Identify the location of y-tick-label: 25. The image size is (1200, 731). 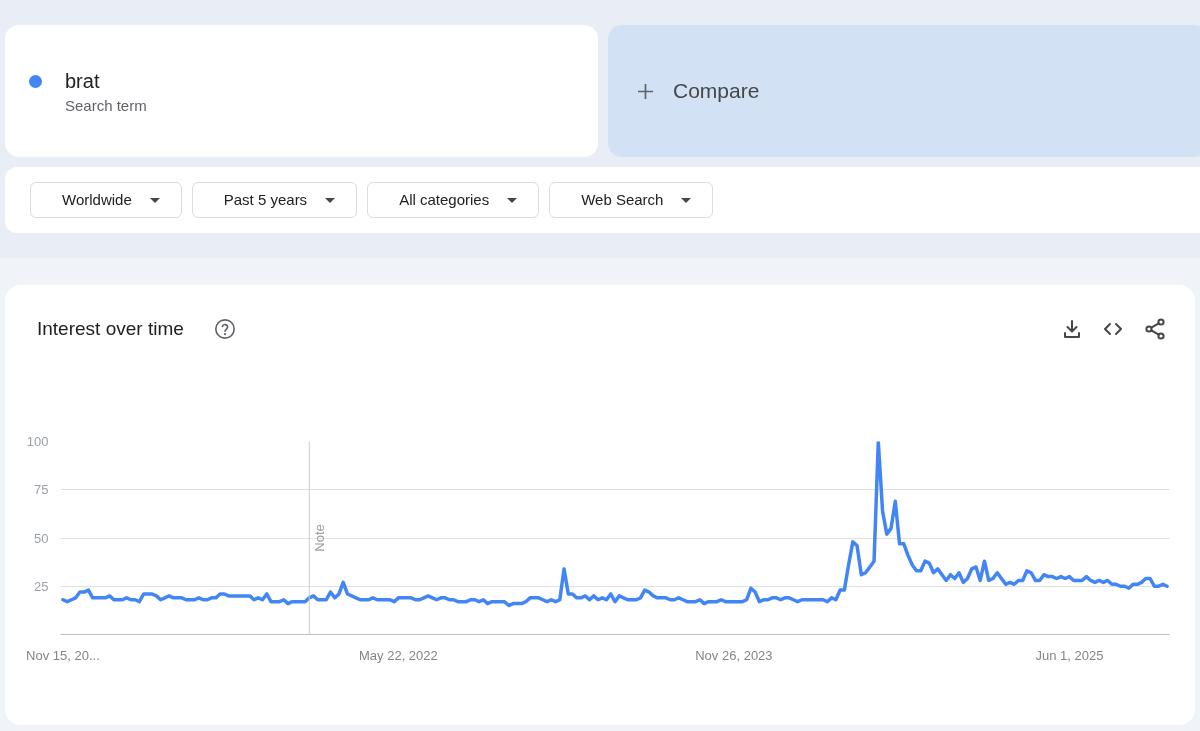
(41, 586).